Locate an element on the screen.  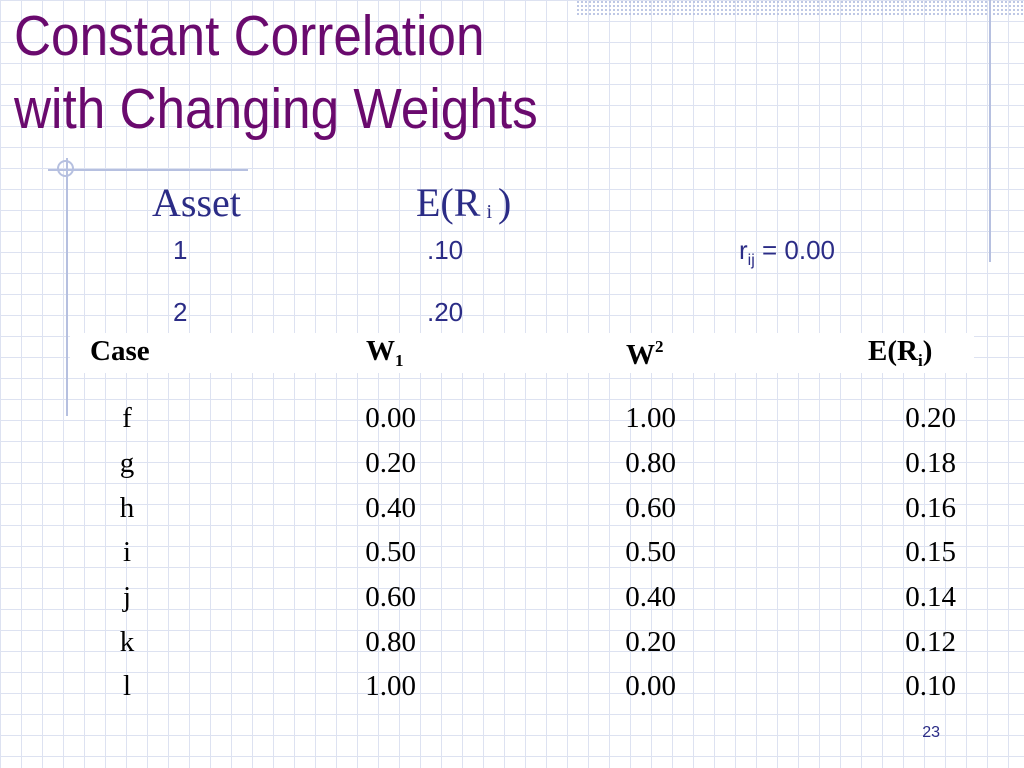
right-accent-rule is located at coordinates (990, 131).